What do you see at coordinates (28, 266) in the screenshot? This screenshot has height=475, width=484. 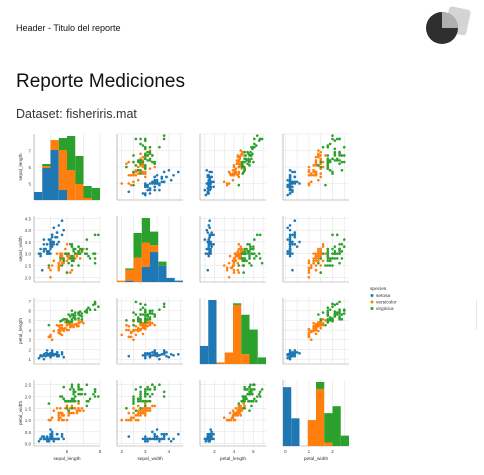 I see `y-tick-label: 2.5` at bounding box center [28, 266].